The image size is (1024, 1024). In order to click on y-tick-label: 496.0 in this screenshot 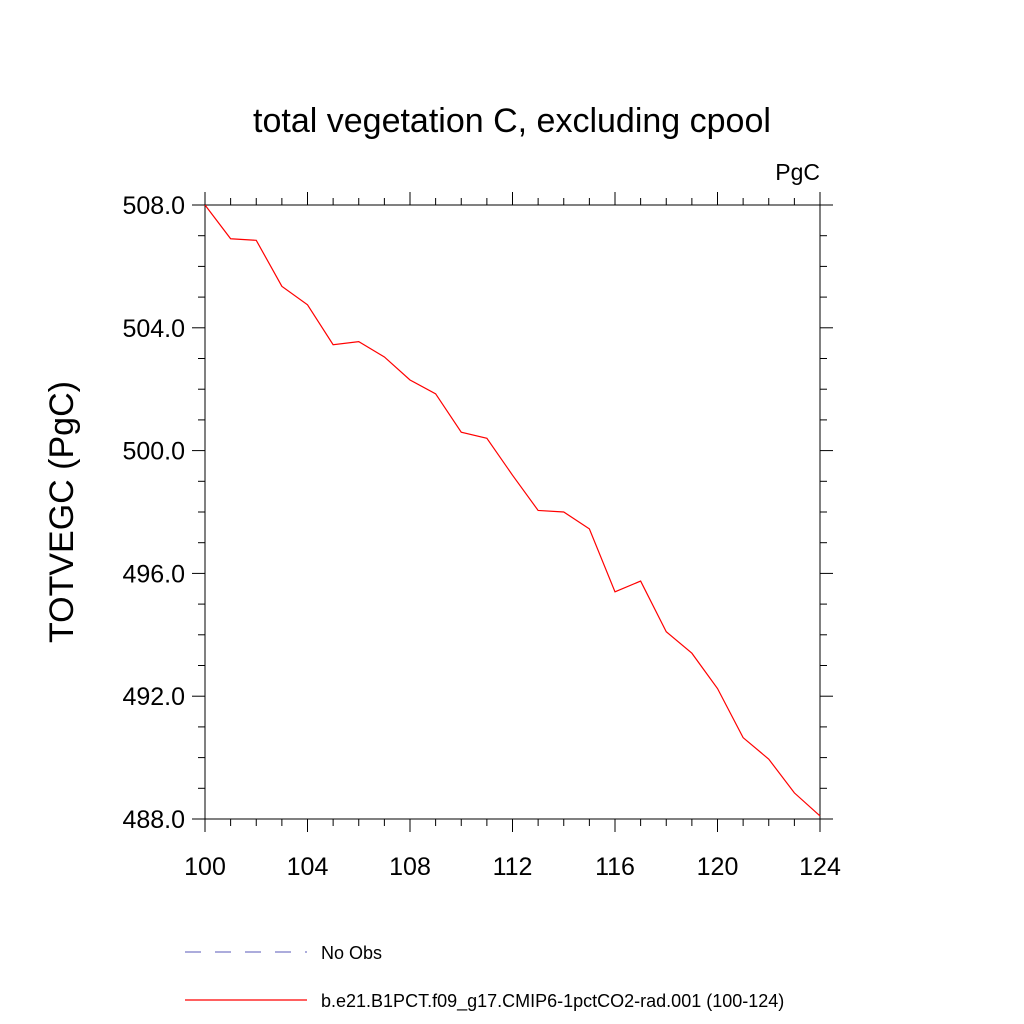, I will do `click(153, 574)`.